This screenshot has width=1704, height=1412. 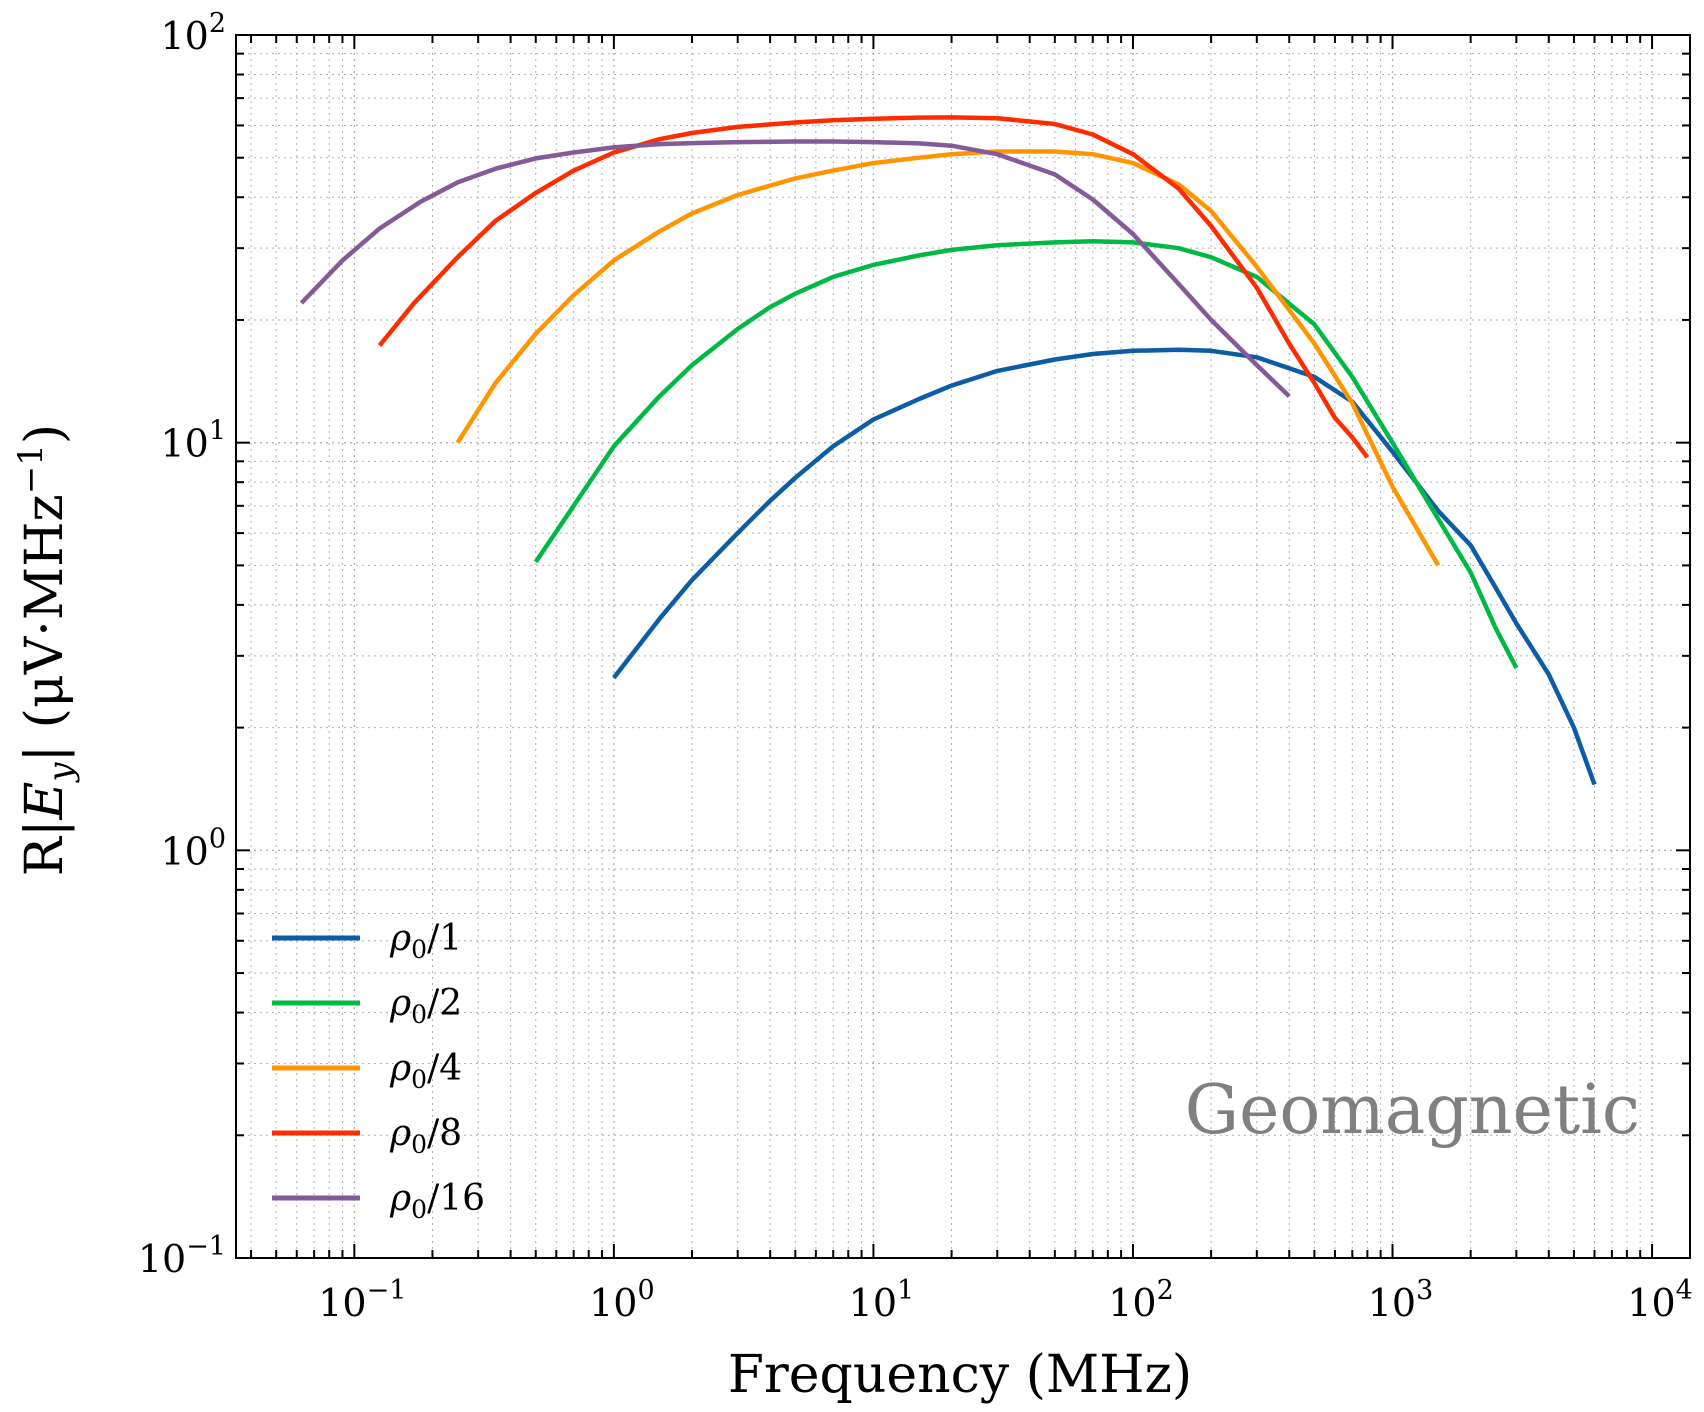 I want to click on y-tick-label: 10⁰, so click(x=193, y=848).